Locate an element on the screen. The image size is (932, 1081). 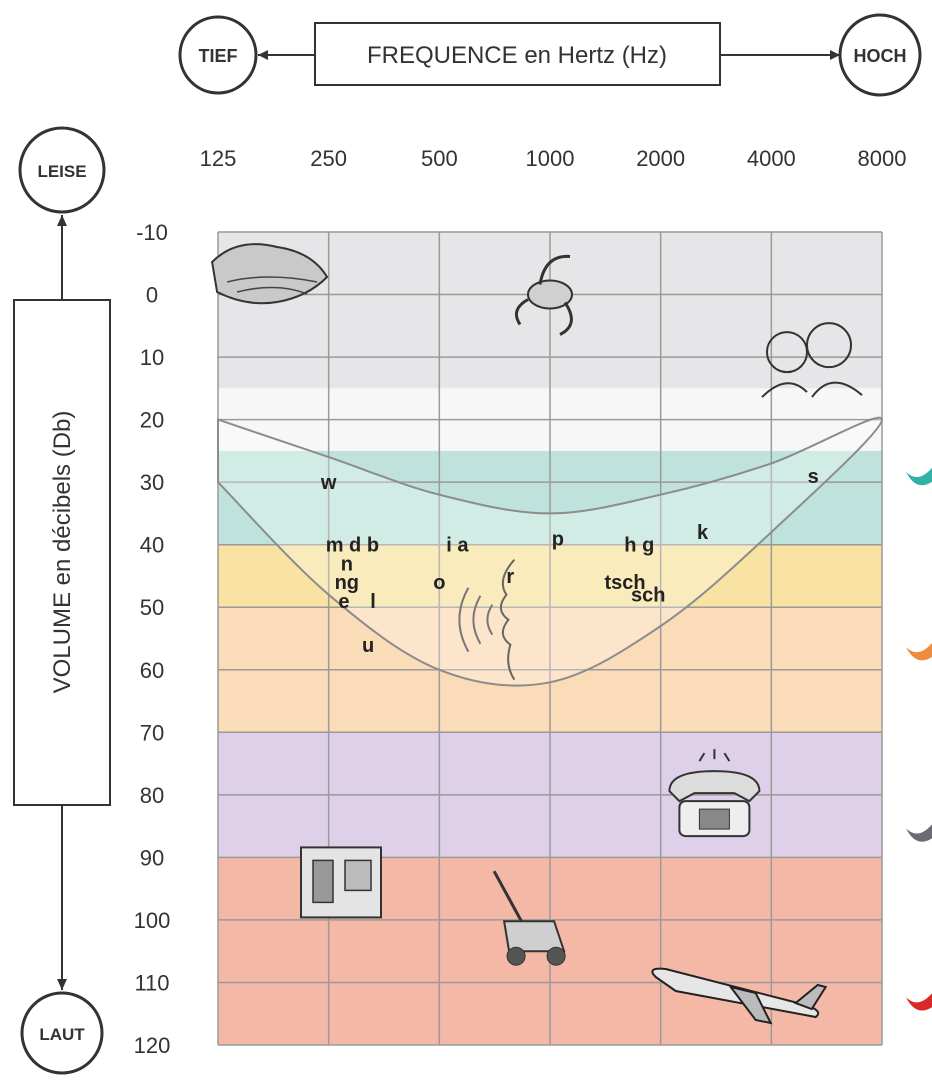
airplane-icon is located at coordinates (739, 996).